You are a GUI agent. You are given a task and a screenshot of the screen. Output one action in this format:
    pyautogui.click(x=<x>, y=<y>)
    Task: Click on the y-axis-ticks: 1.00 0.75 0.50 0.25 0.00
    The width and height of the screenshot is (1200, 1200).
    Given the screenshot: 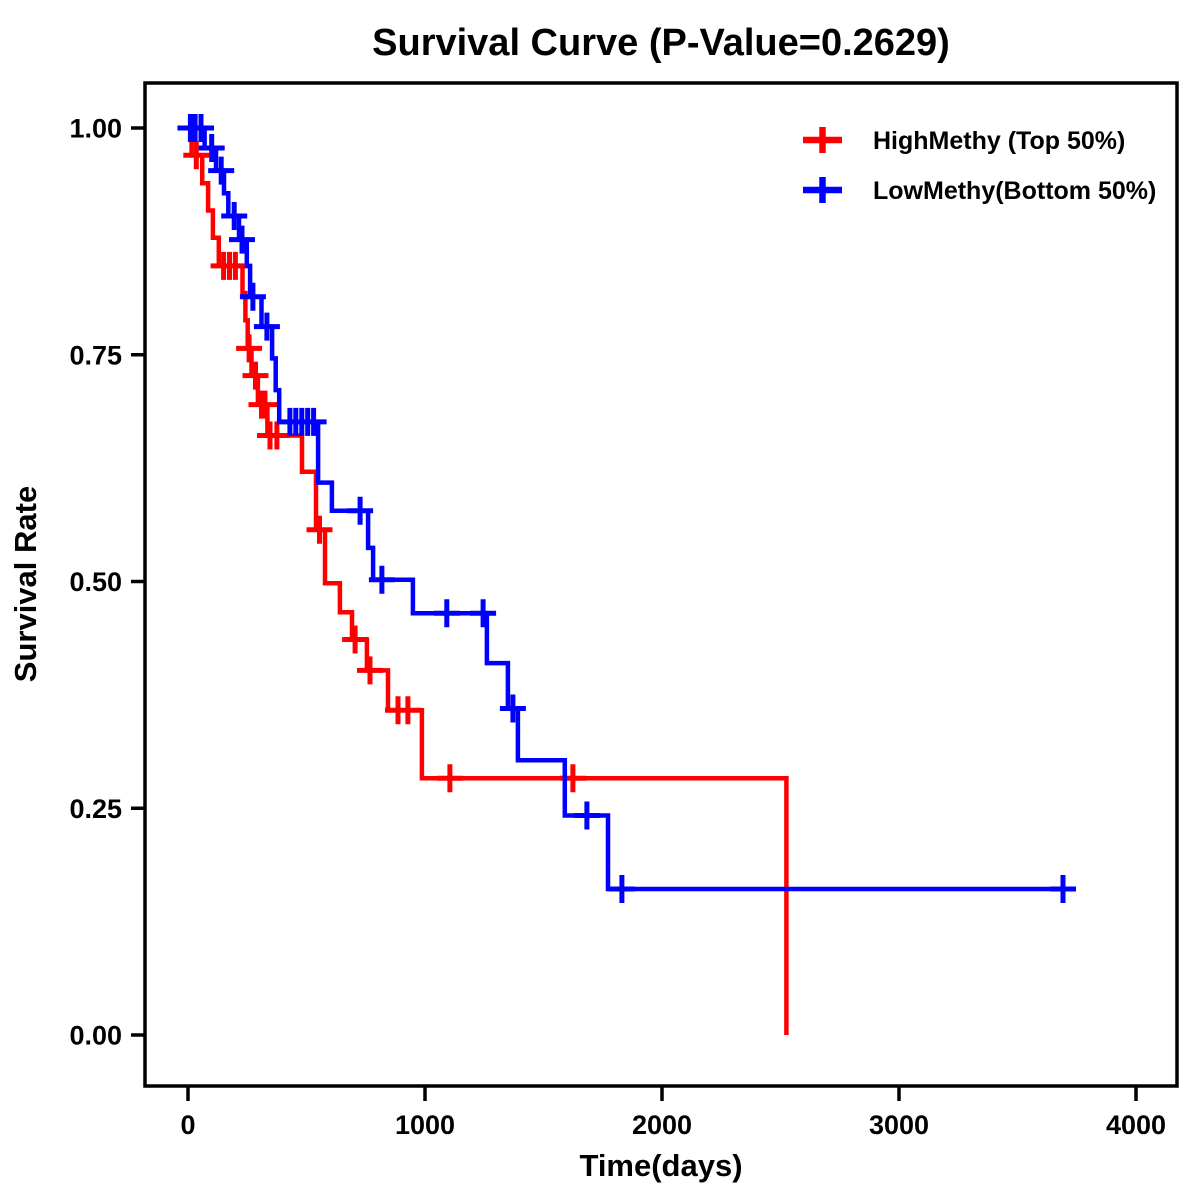 What is the action you would take?
    pyautogui.click(x=107, y=582)
    